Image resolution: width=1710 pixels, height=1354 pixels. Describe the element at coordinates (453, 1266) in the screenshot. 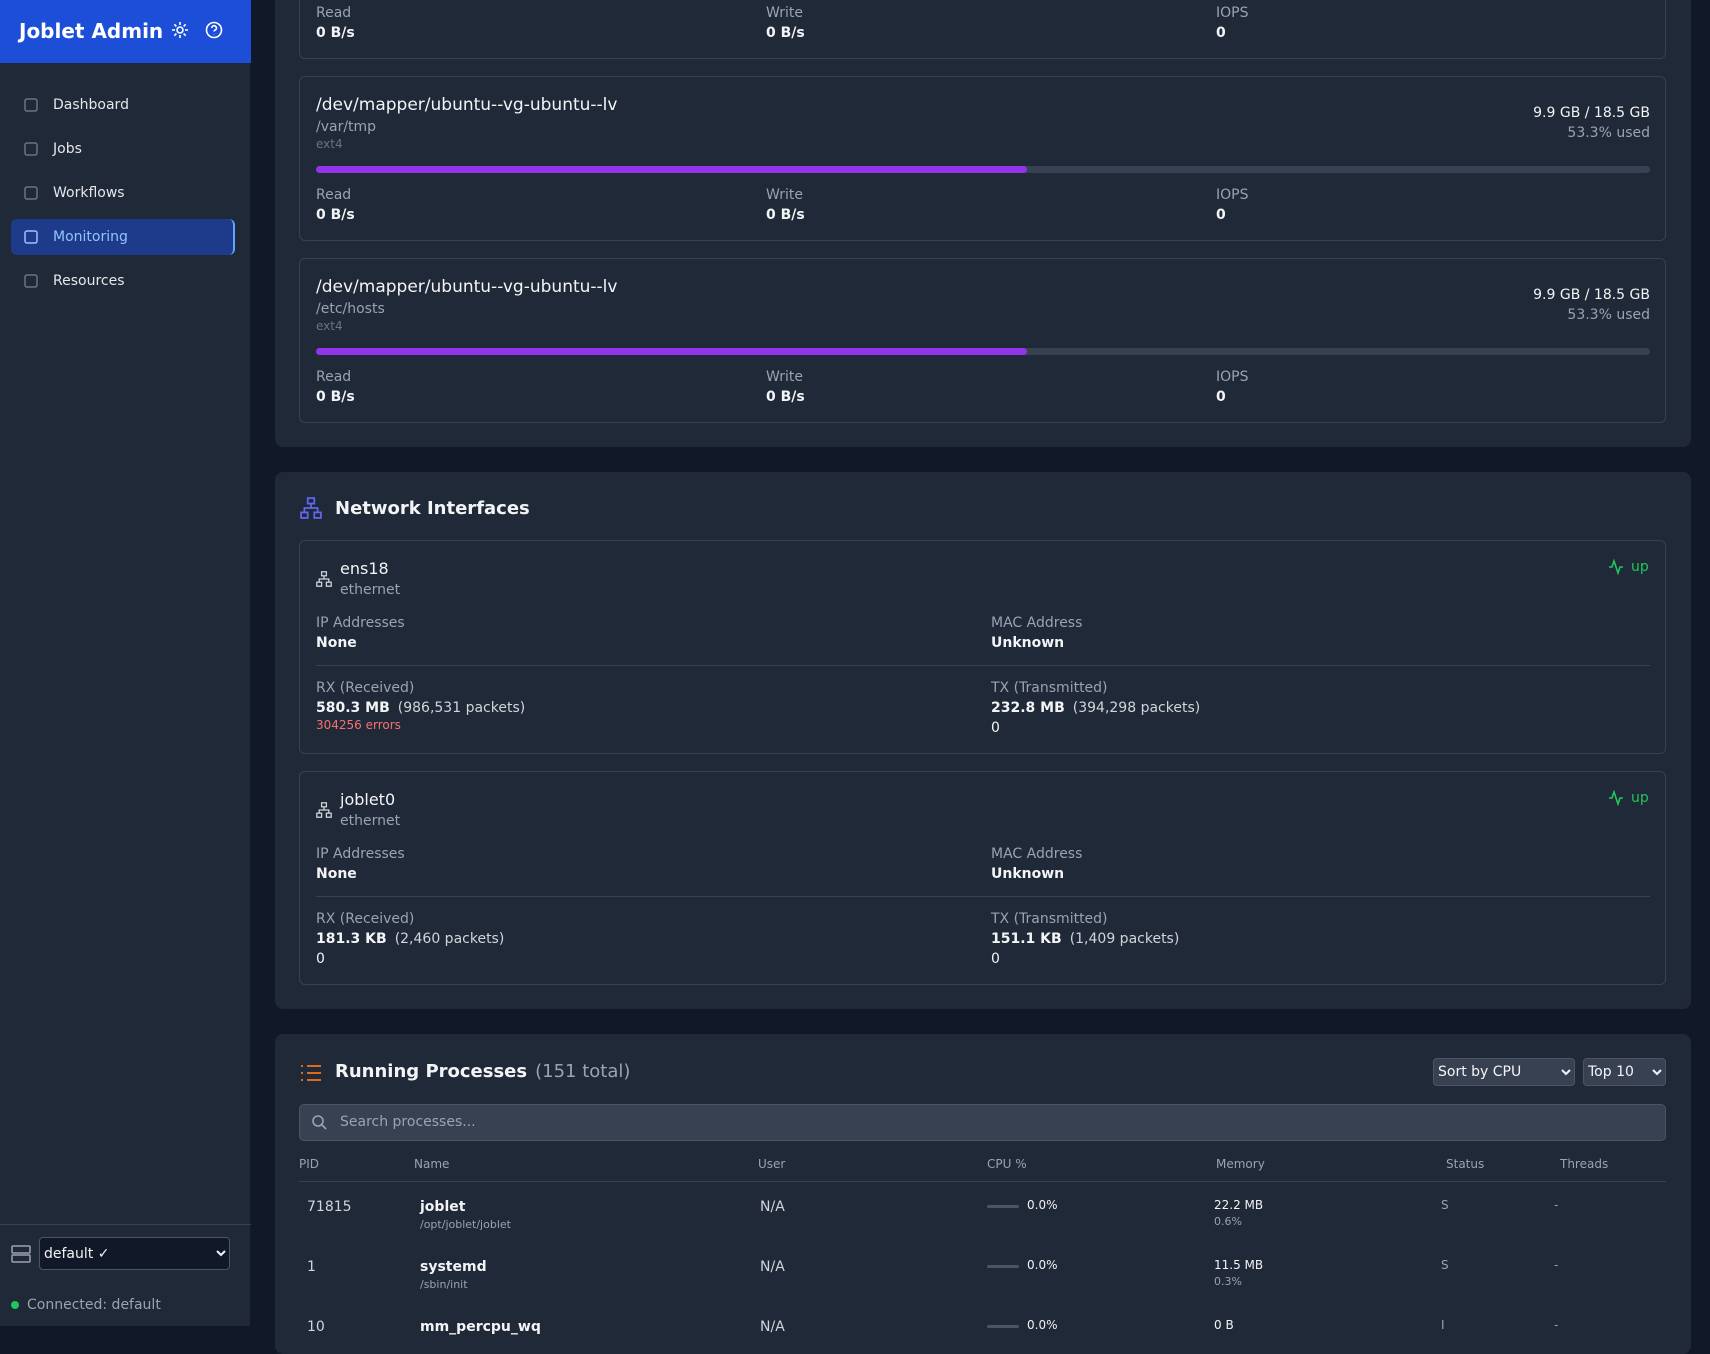

I see `process-name: systemd` at that location.